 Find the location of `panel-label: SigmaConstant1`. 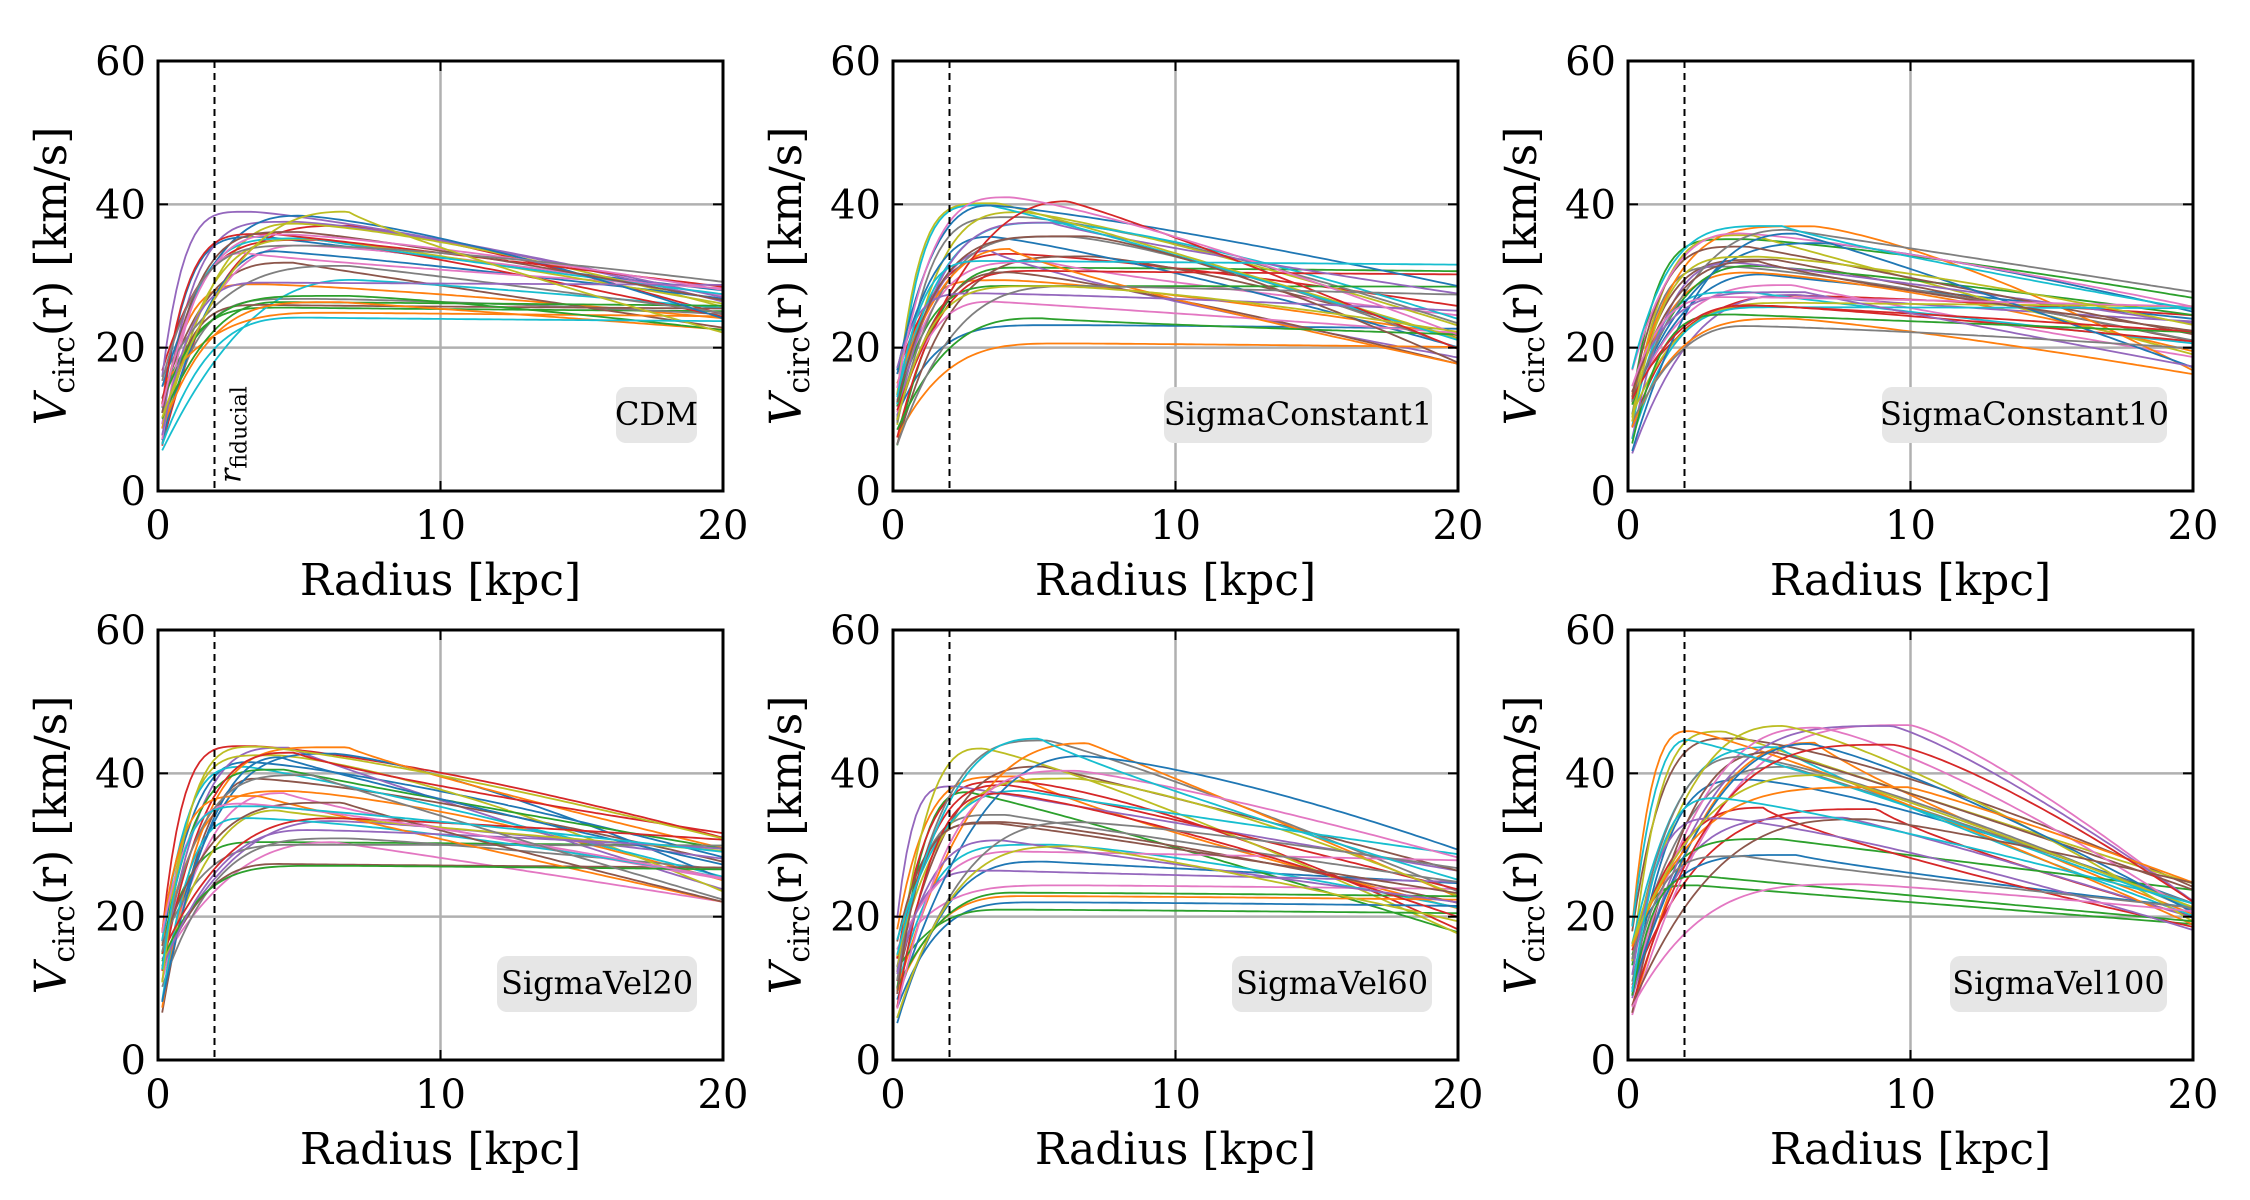

panel-label: SigmaConstant1 is located at coordinates (1298, 414).